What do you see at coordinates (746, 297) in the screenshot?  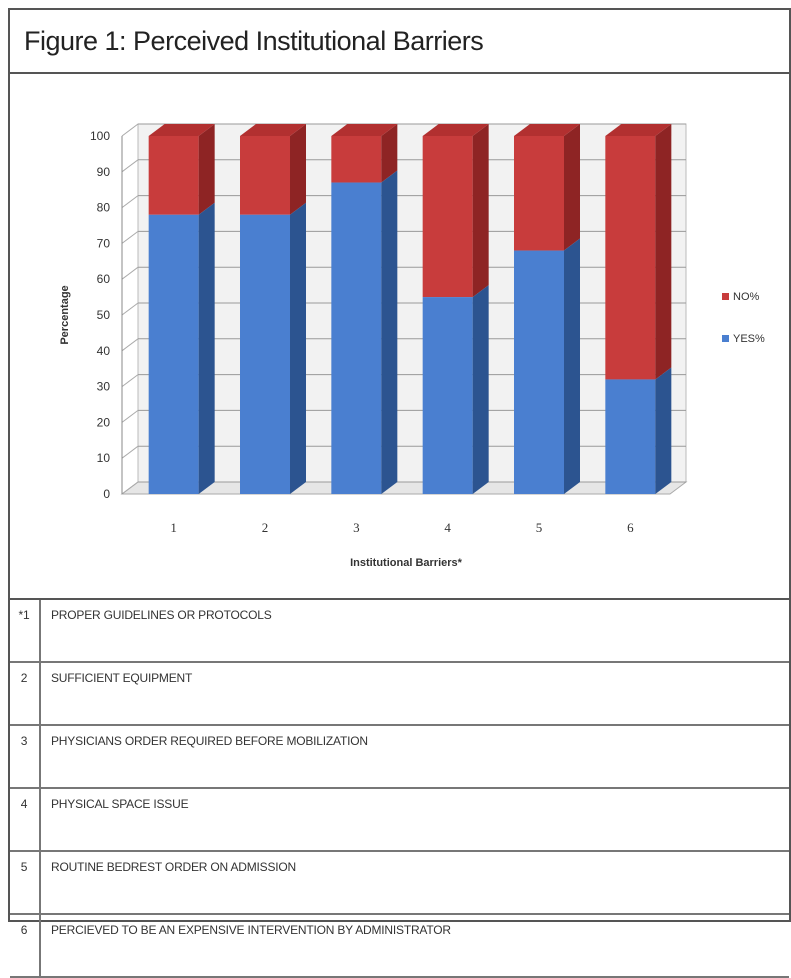 I see `legend-label: NO%` at bounding box center [746, 297].